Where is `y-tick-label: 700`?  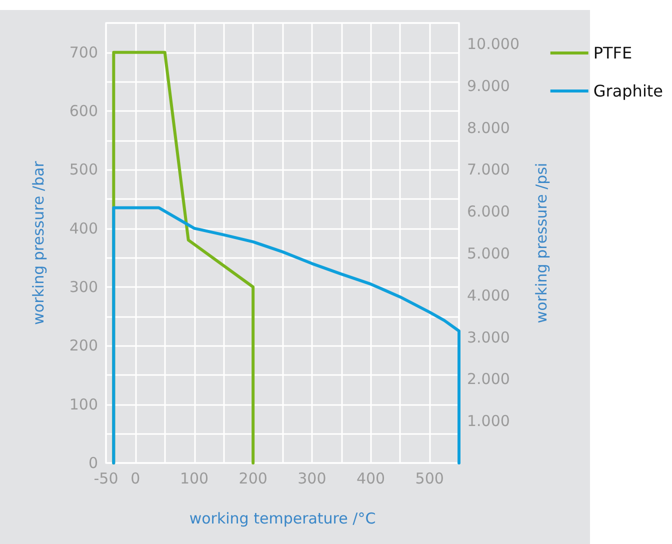
y-tick-label: 700 is located at coordinates (83, 52).